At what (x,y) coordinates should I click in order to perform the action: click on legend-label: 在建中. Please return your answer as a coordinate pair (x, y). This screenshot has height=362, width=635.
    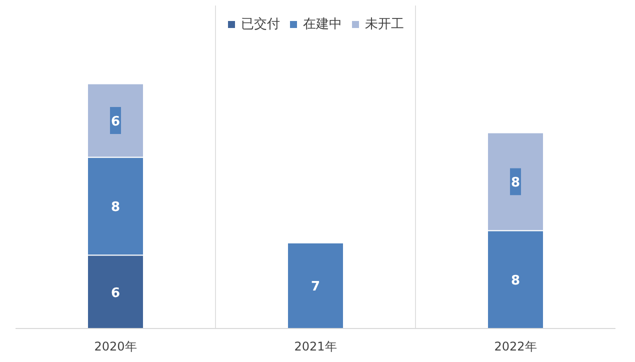
    Looking at the image, I should click on (322, 24).